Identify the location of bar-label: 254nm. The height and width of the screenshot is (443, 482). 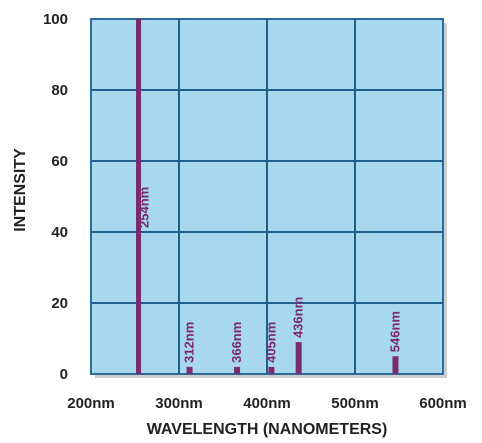
(144, 207).